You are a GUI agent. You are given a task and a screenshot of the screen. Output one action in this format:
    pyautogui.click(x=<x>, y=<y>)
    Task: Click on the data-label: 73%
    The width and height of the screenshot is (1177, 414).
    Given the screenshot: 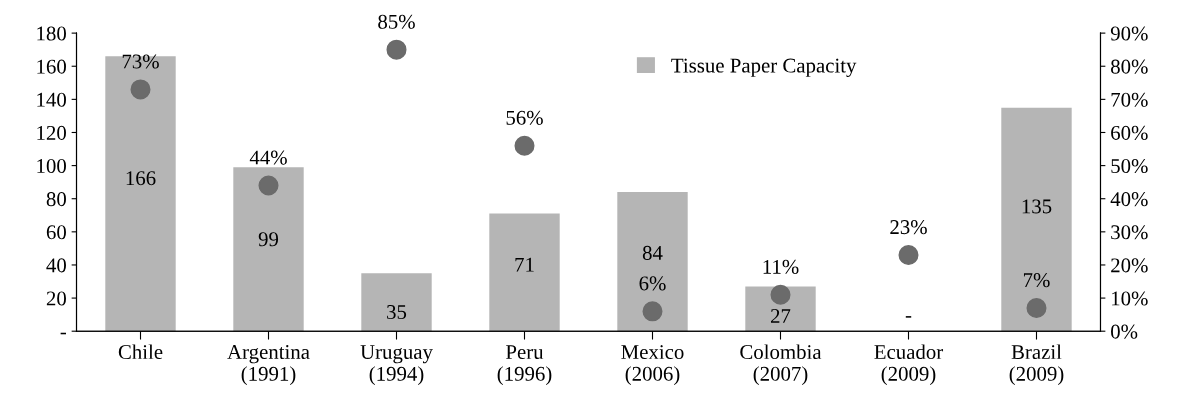 What is the action you would take?
    pyautogui.click(x=140, y=61)
    